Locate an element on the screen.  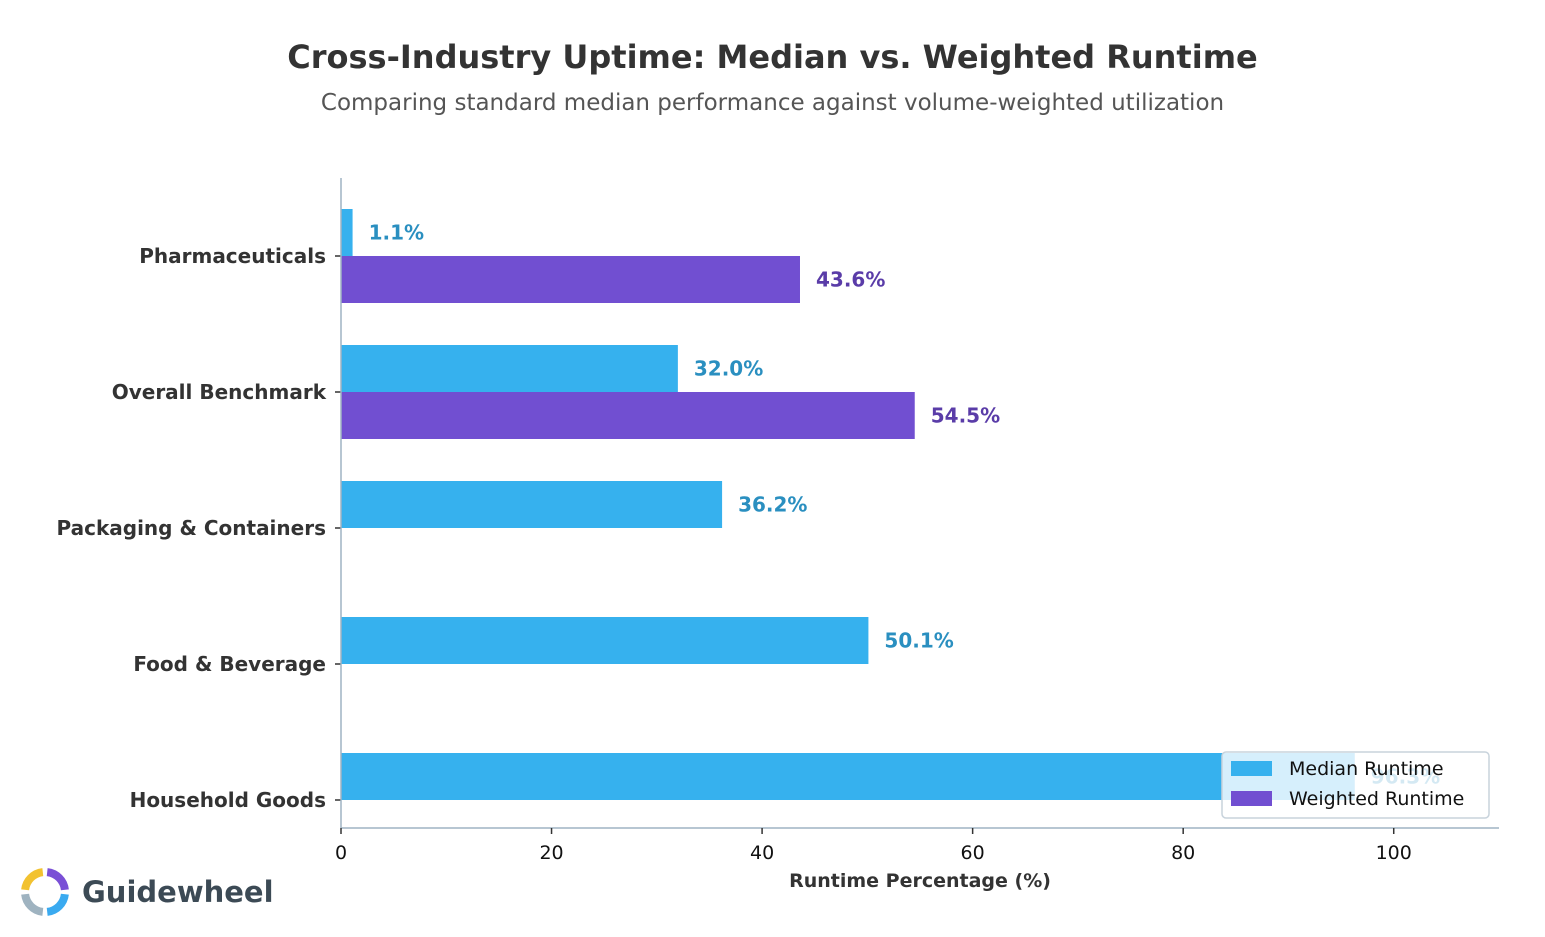
bar-median-household-goods is located at coordinates (848, 776).